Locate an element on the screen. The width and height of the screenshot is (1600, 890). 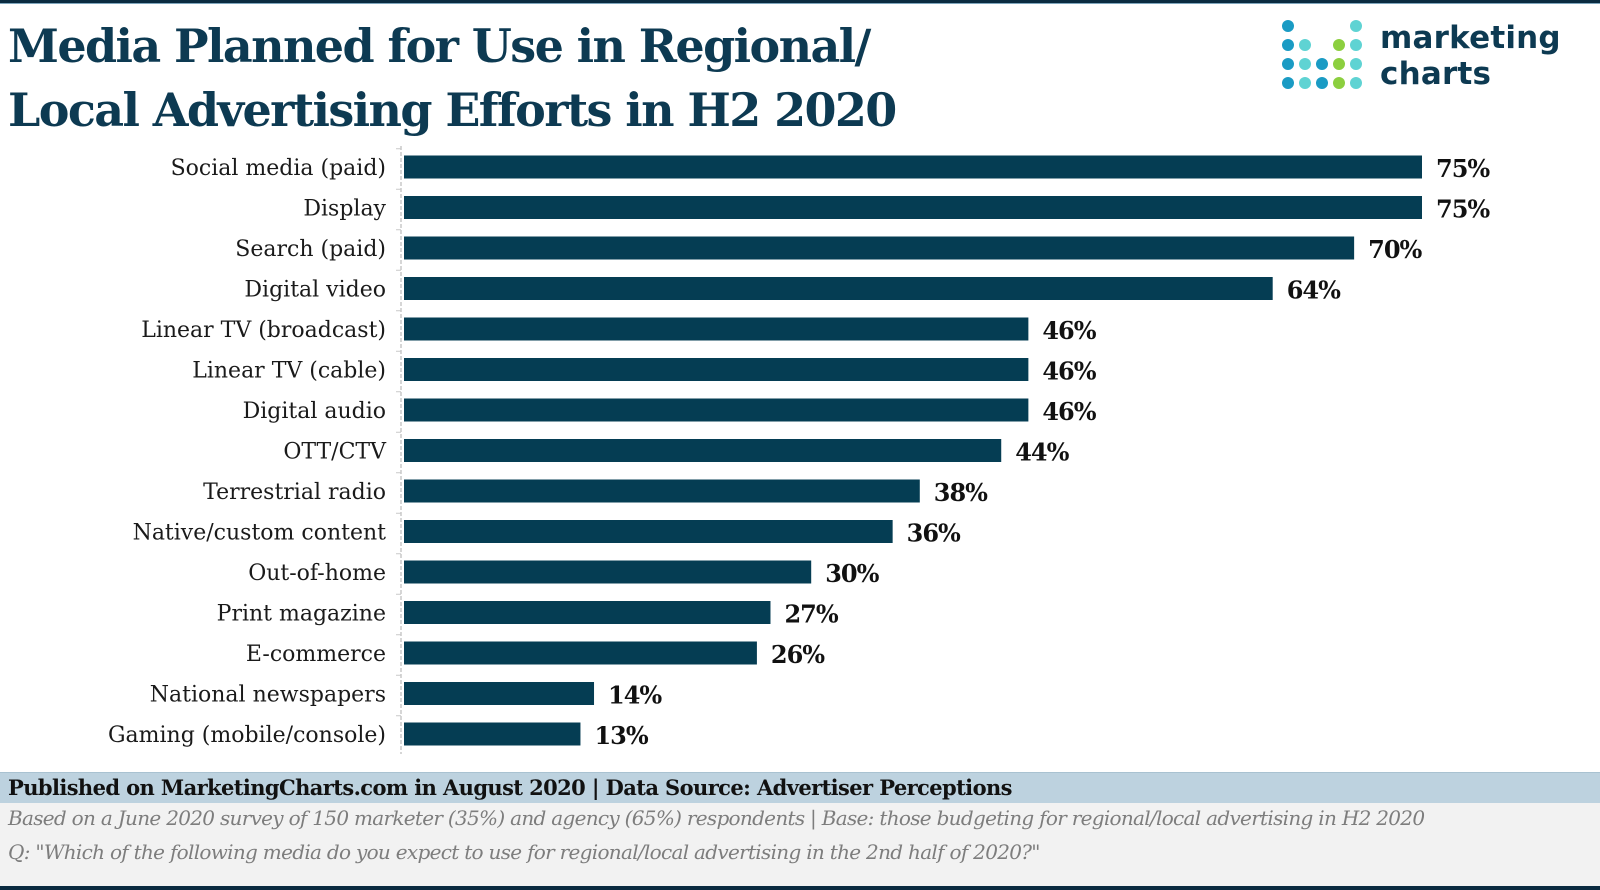
category-label: Linear TV (cable) is located at coordinates (289, 371).